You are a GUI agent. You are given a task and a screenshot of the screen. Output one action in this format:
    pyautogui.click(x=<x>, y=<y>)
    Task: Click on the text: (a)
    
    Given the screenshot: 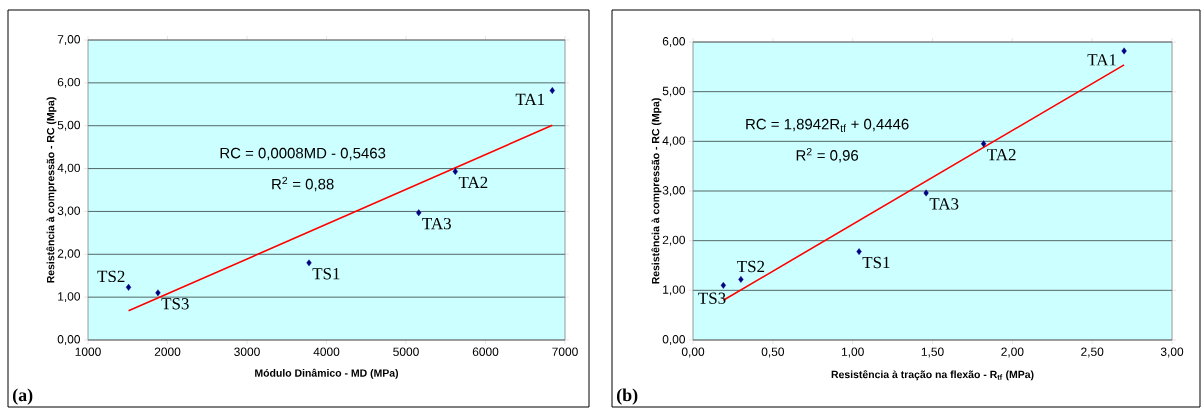 What is the action you would take?
    pyautogui.click(x=22, y=396)
    